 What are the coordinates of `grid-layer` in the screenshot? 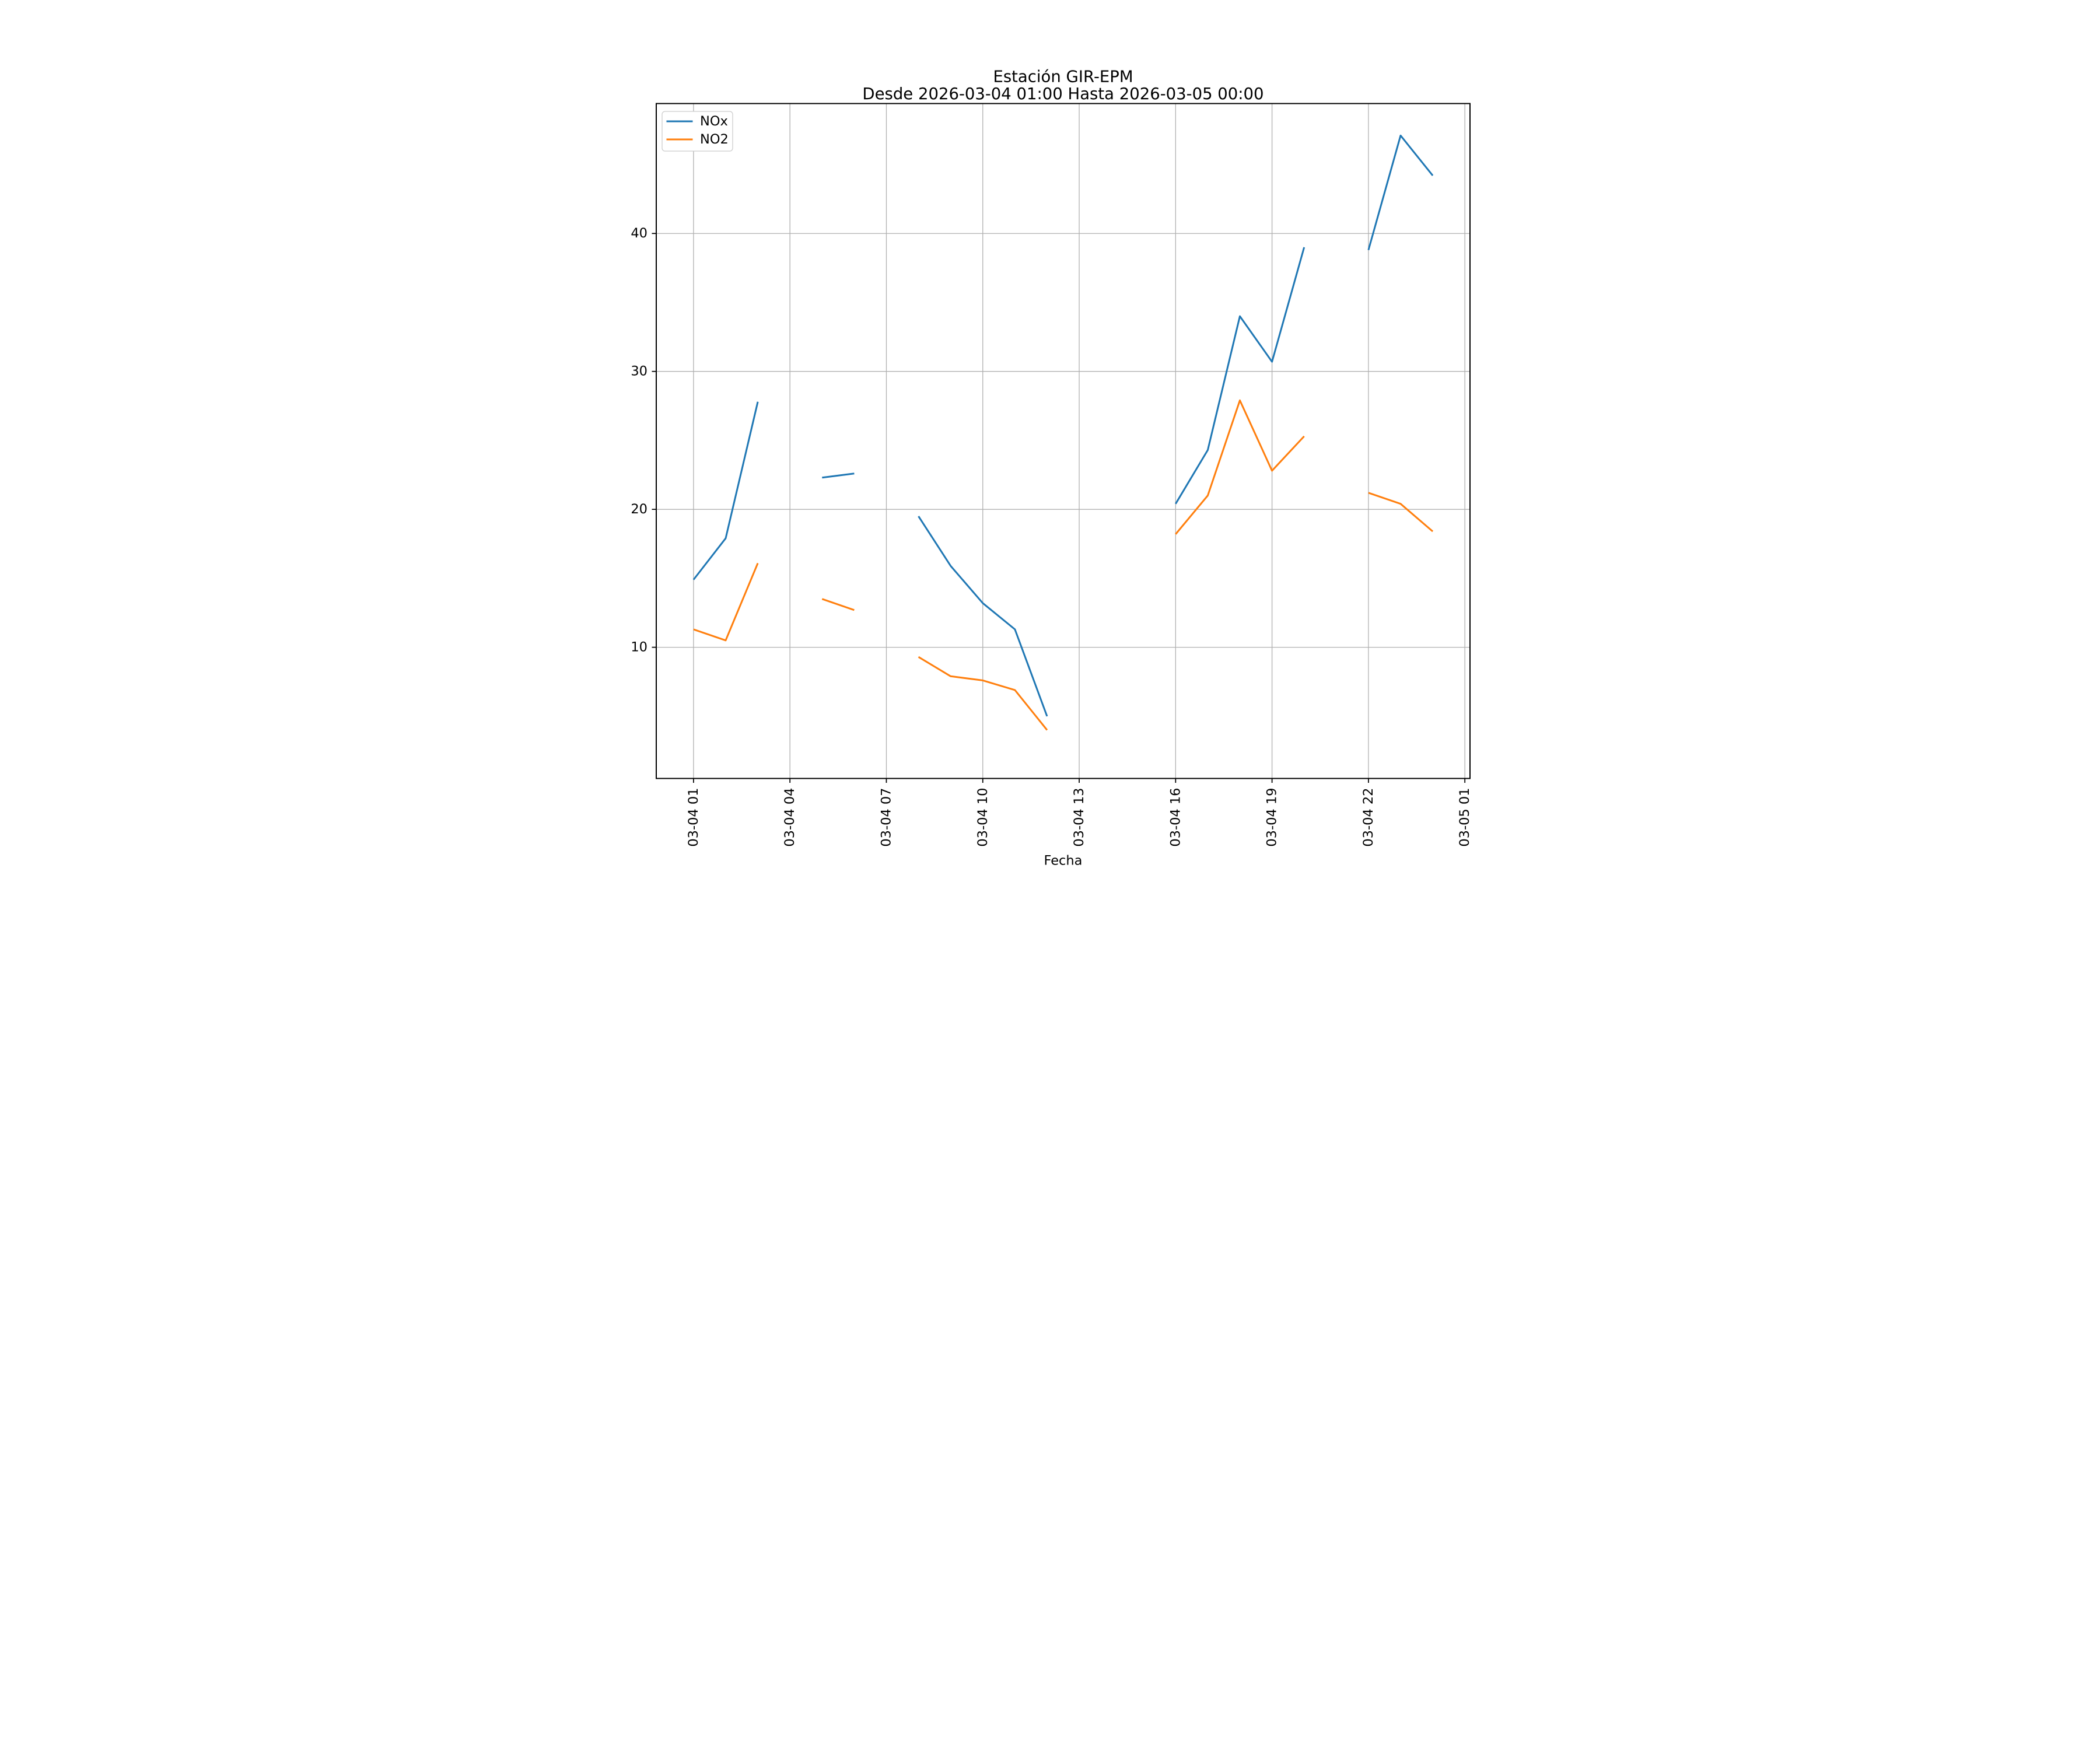 It's located at (1063, 441).